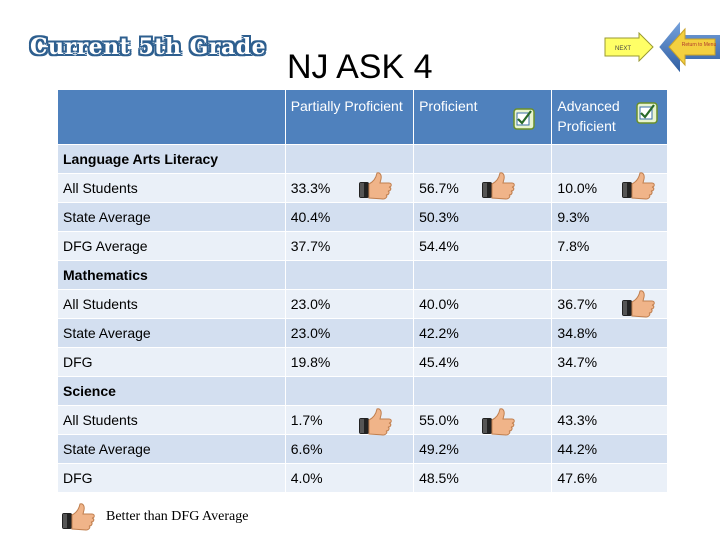  I want to click on table-row: All Students 23.0% 40.0% 36.7%, so click(362, 304).